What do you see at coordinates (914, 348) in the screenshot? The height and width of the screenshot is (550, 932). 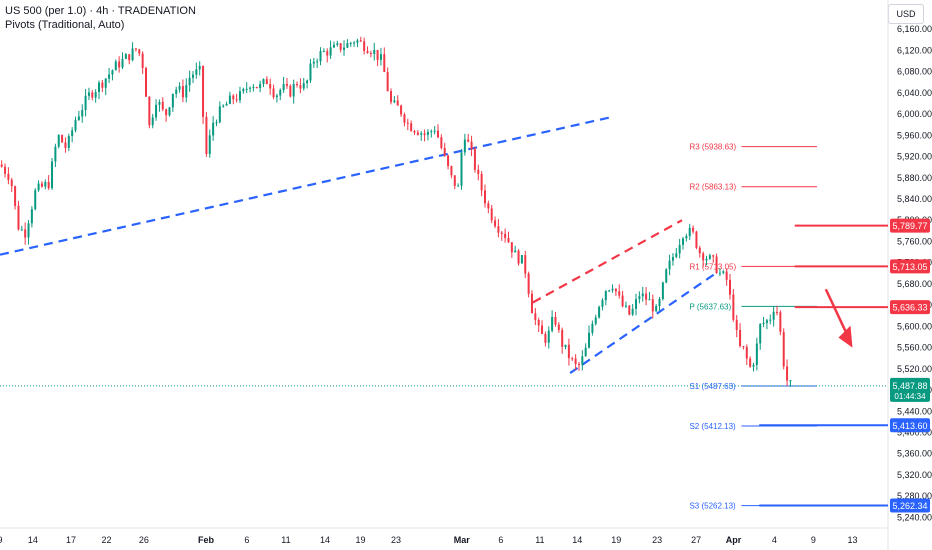 I see `y-tick-label: 5,560.00` at bounding box center [914, 348].